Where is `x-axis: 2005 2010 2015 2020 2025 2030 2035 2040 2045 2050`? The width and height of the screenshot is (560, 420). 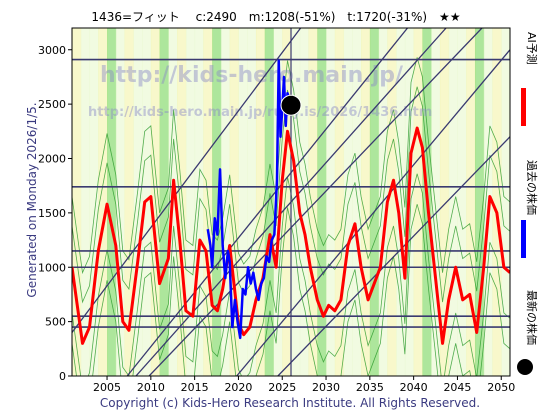 x-axis: 2005 2010 2015 2020 2025 2030 2035 2040 2045 2050 is located at coordinates (304, 385).